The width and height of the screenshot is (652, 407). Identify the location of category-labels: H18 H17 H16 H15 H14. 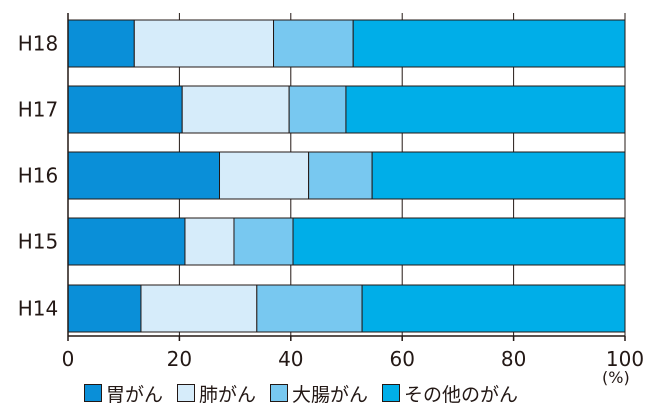
(38, 176).